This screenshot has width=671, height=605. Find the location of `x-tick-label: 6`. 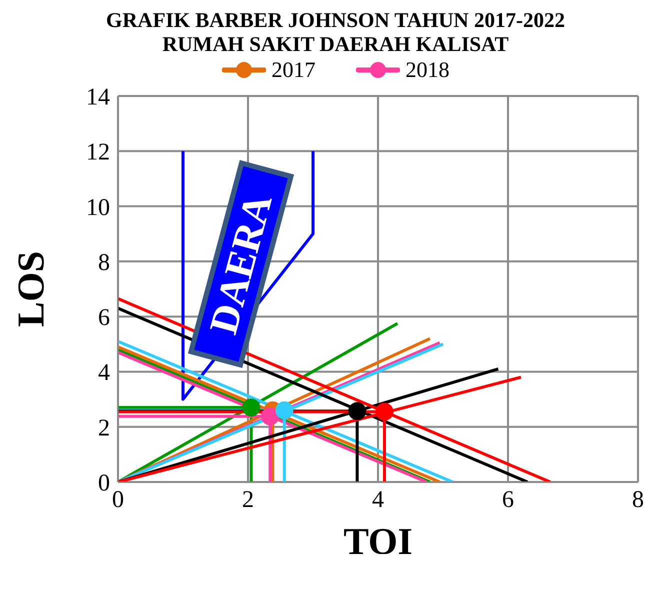

x-tick-label: 6 is located at coordinates (508, 500).